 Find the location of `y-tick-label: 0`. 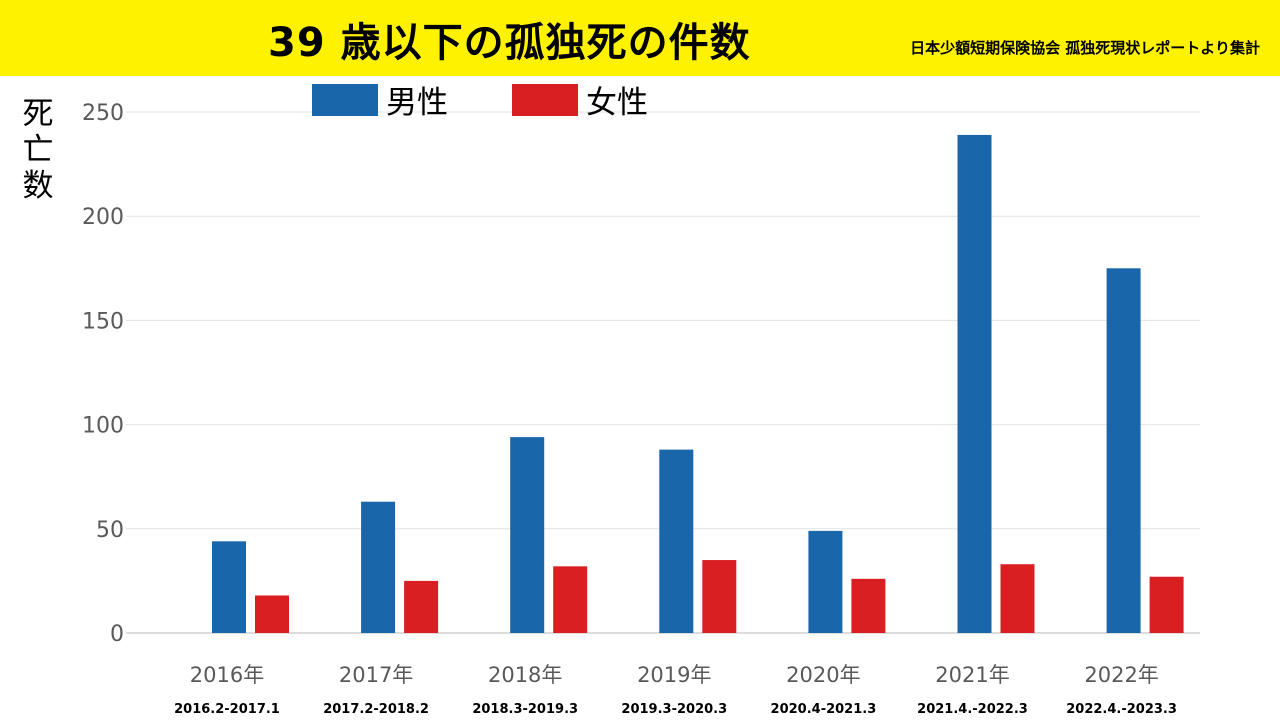

y-tick-label: 0 is located at coordinates (117, 634).